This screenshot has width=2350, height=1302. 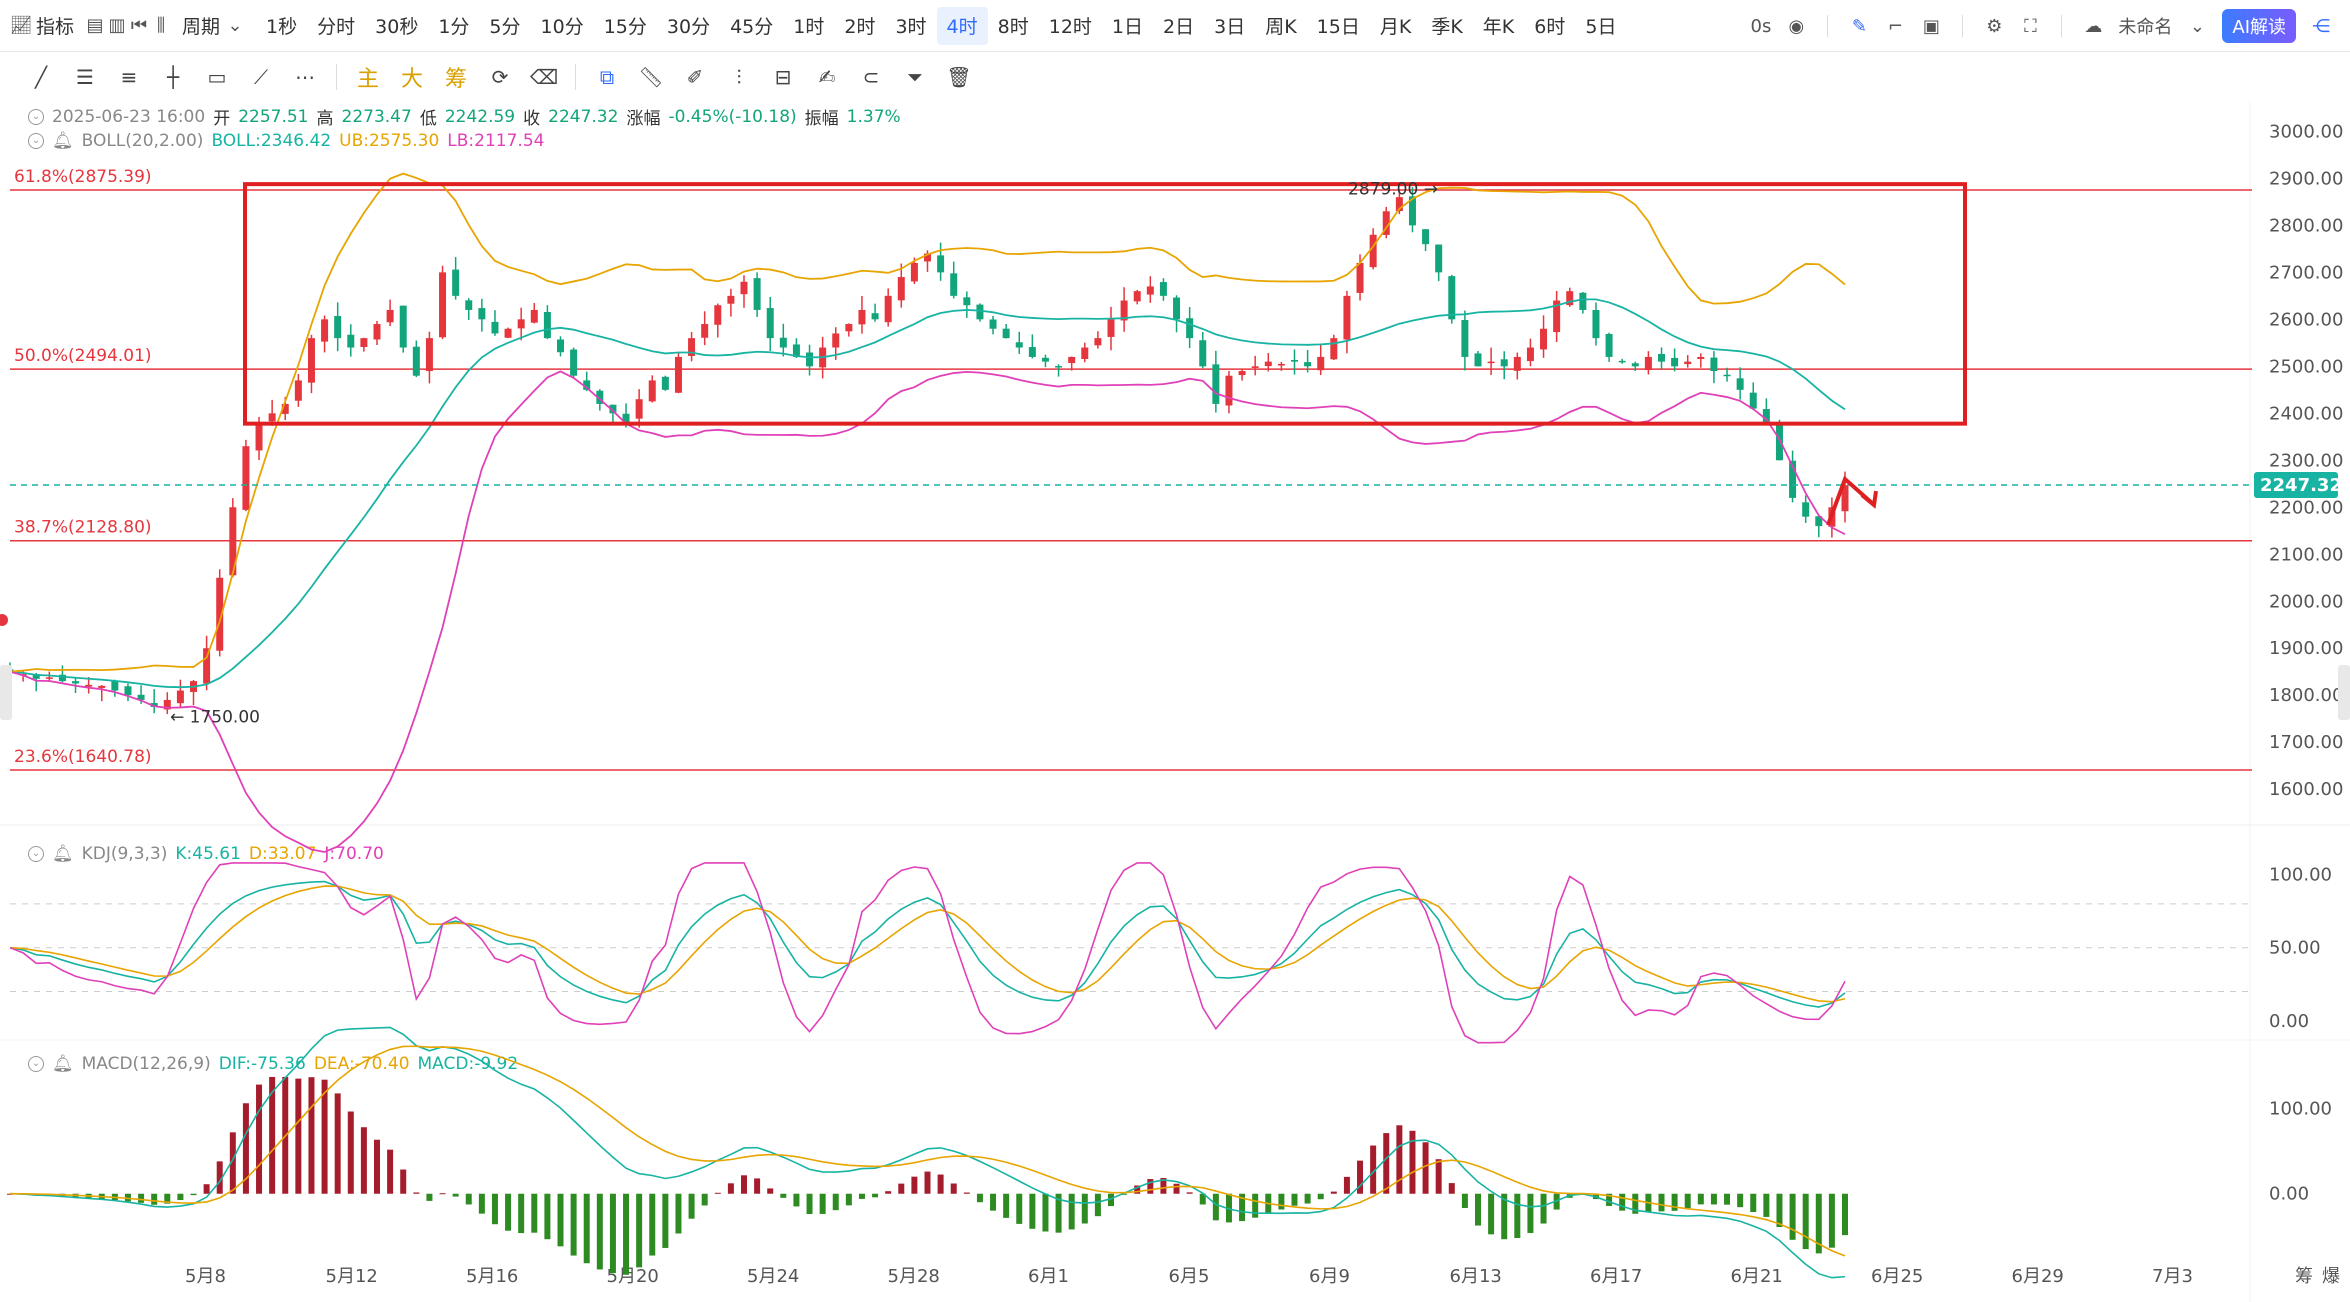 What do you see at coordinates (871, 77) in the screenshot?
I see `magnet-icon: ⊂` at bounding box center [871, 77].